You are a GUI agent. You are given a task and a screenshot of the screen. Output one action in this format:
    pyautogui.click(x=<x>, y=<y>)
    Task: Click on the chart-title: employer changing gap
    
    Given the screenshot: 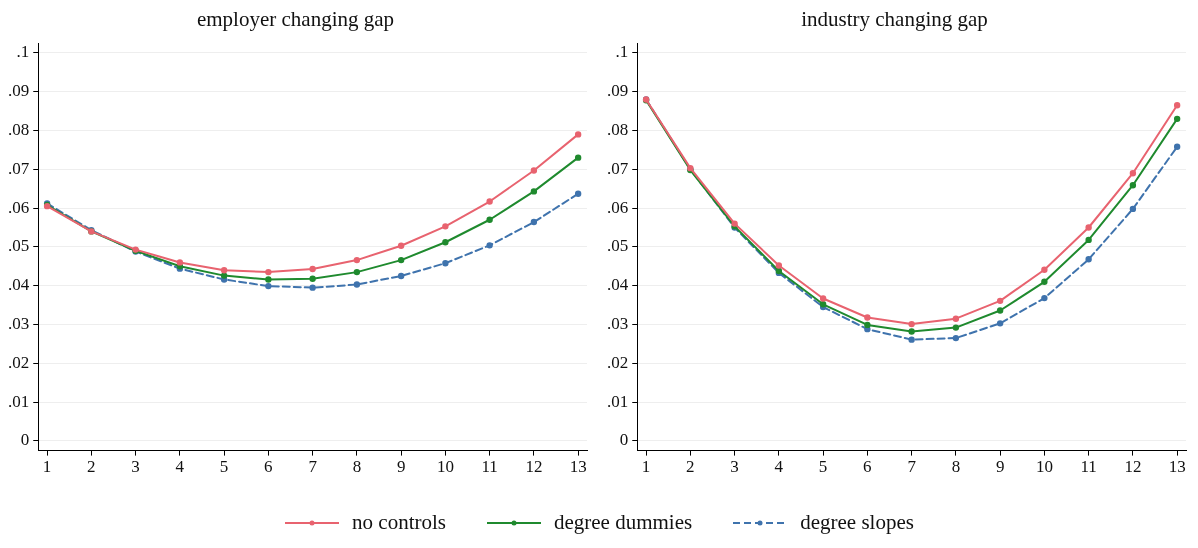 What is the action you would take?
    pyautogui.click(x=295, y=19)
    